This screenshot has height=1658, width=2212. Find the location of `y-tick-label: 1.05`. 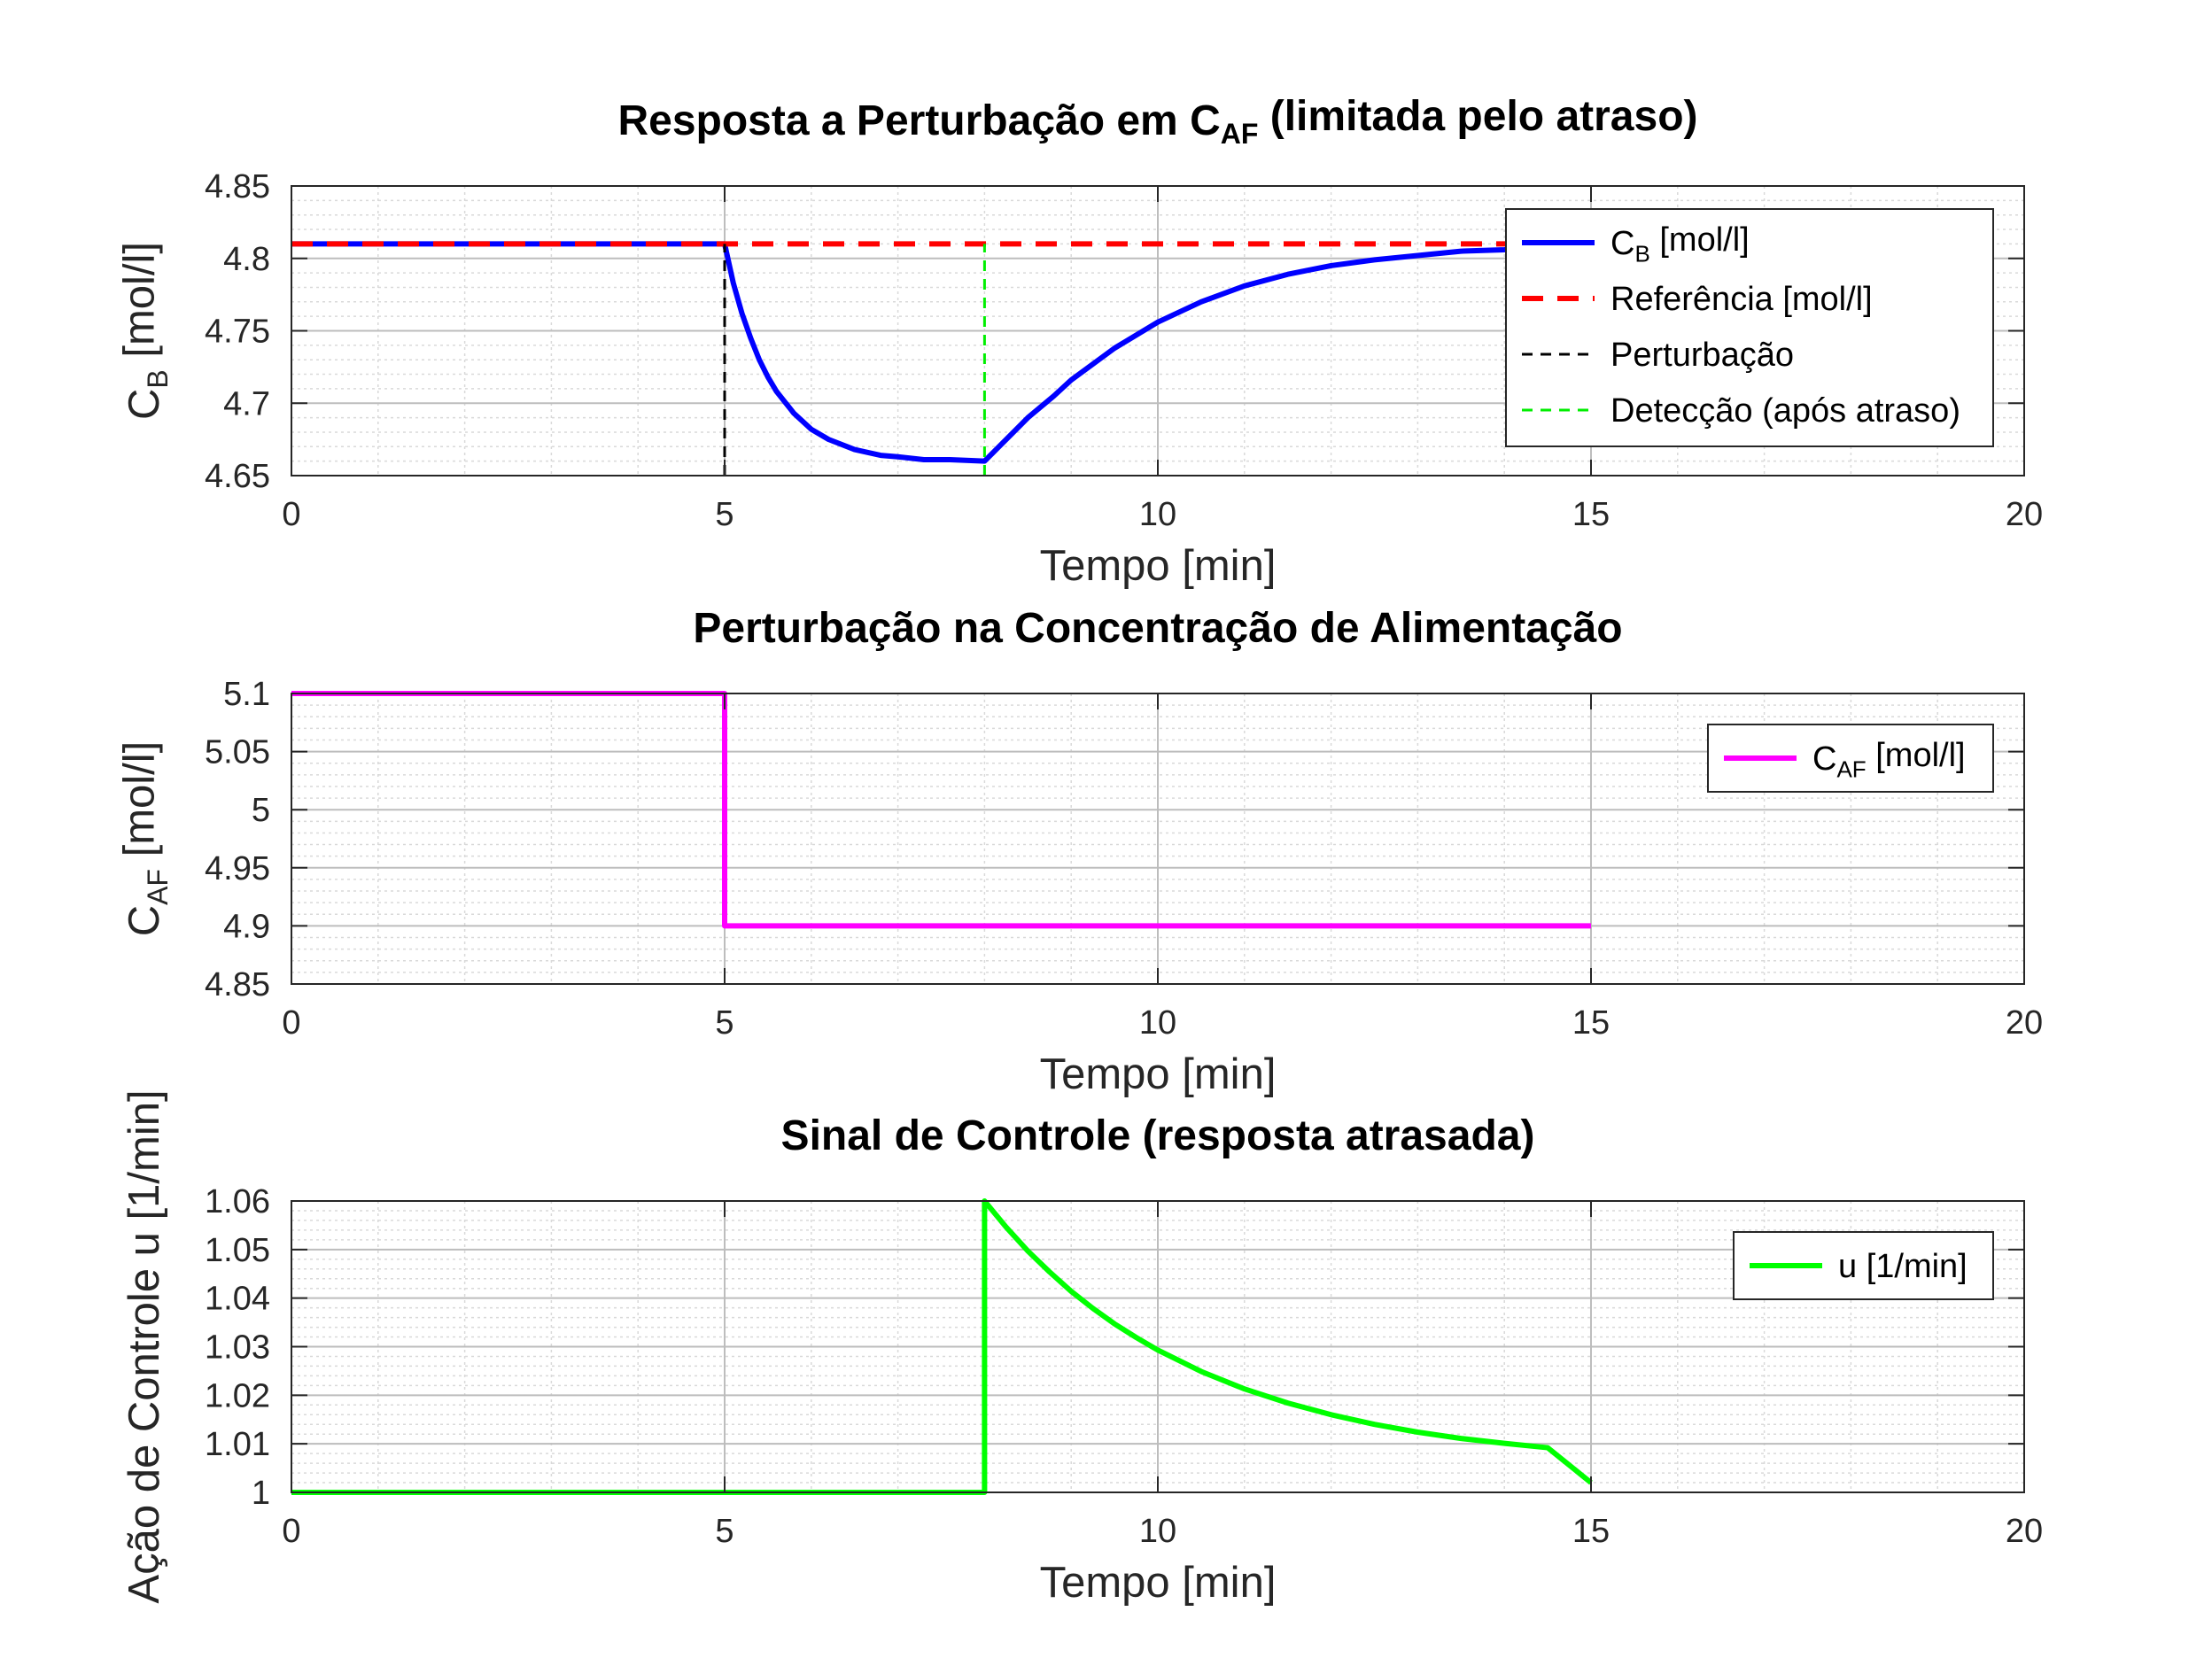

y-tick-label: 1.05 is located at coordinates (237, 1250).